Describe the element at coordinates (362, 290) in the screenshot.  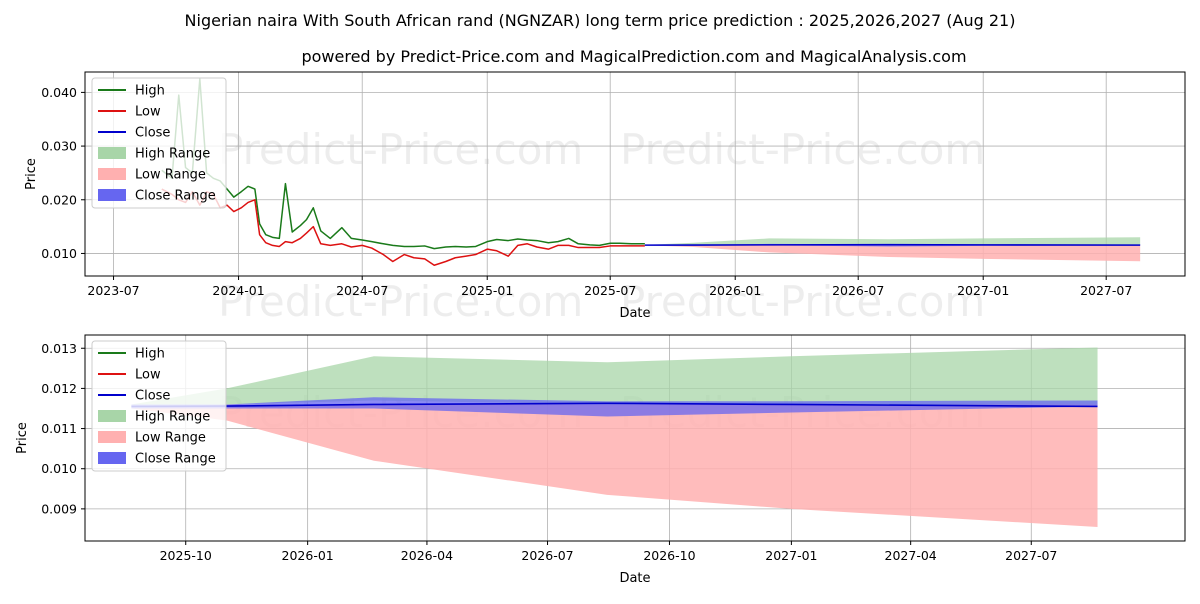
I see `x-tick-label: 2024-07` at that location.